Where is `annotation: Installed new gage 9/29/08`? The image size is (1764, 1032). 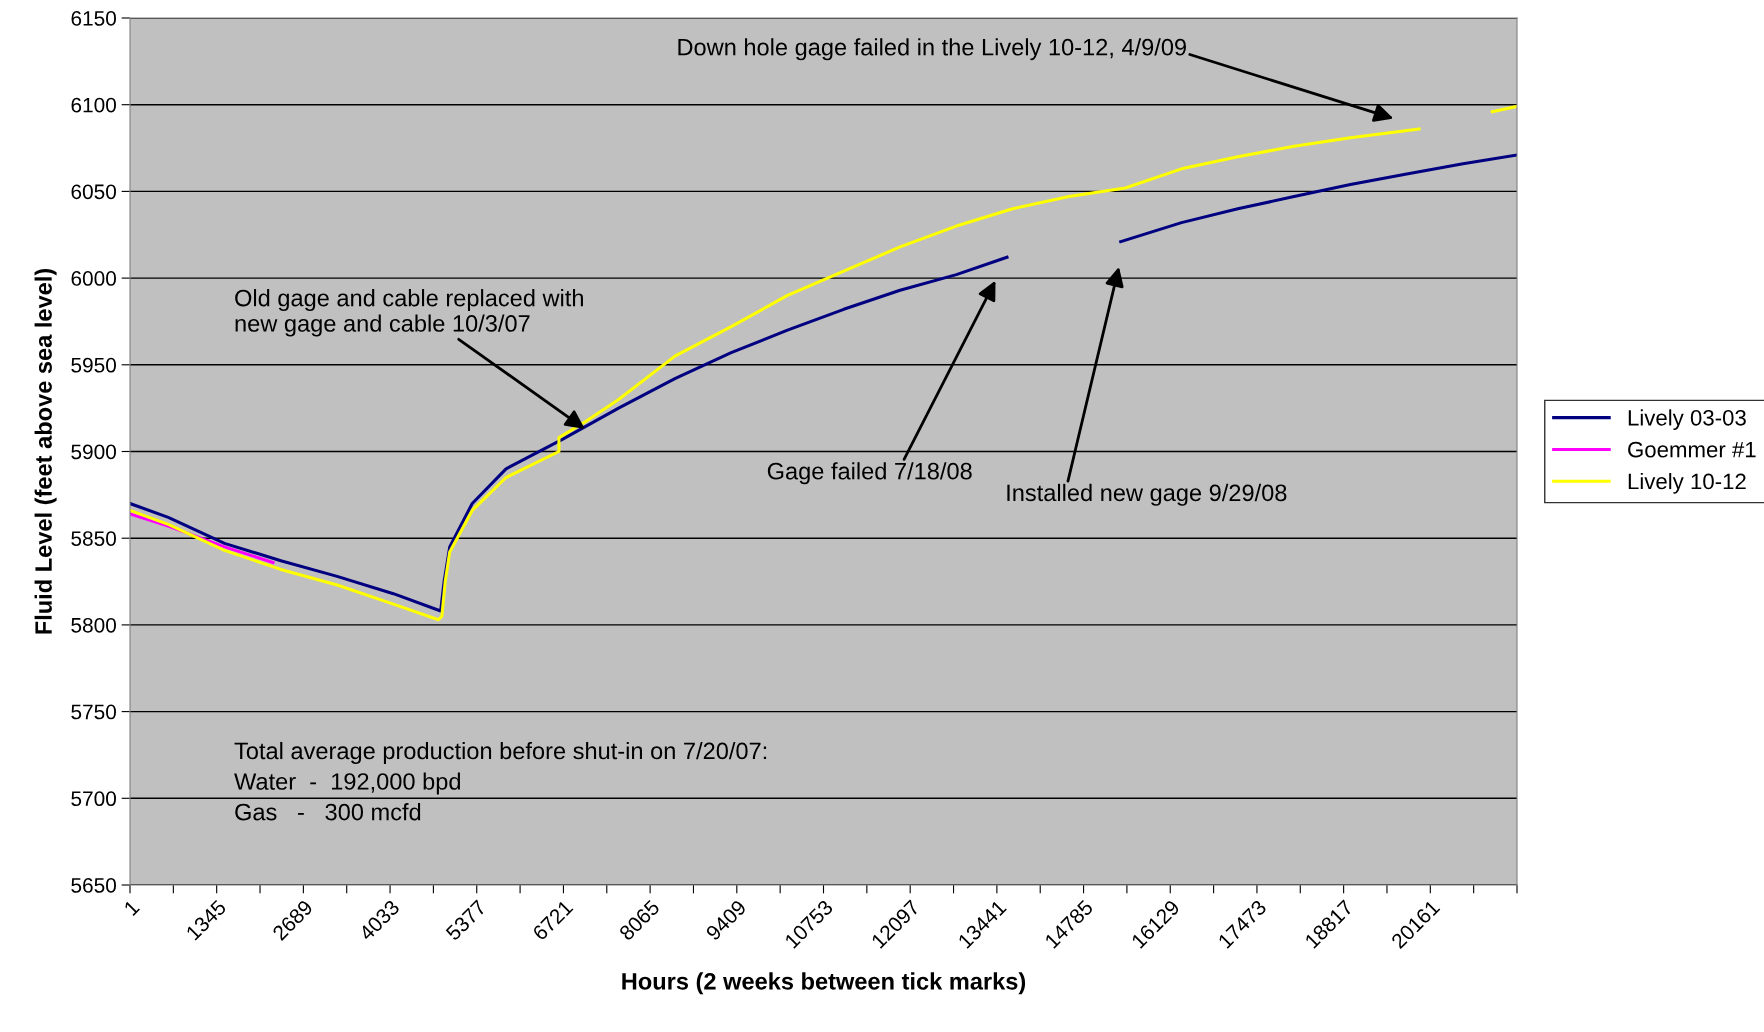 annotation: Installed new gage 9/29/08 is located at coordinates (1147, 494).